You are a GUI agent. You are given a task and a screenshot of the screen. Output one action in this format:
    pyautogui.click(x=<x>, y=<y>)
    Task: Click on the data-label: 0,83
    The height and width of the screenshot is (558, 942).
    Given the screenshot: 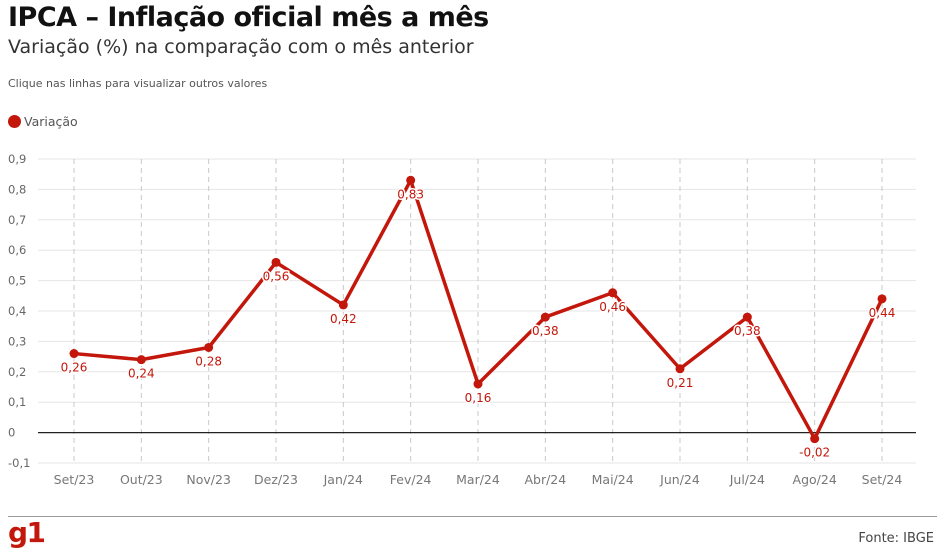 What is the action you would take?
    pyautogui.click(x=410, y=194)
    